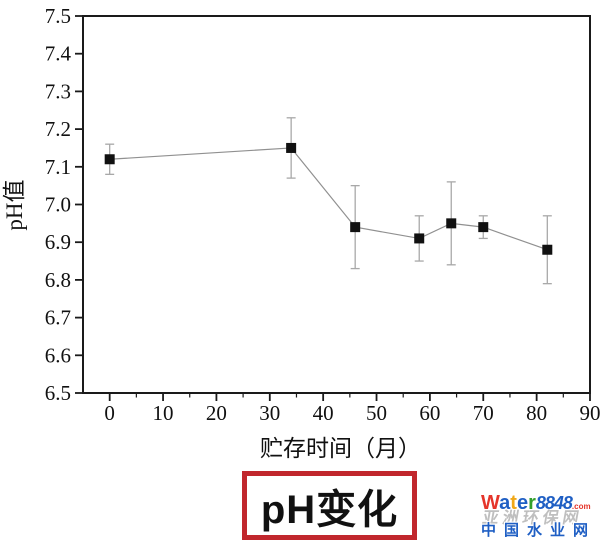 The height and width of the screenshot is (546, 616). I want to click on y-tick-label: 6.9, so click(58, 242).